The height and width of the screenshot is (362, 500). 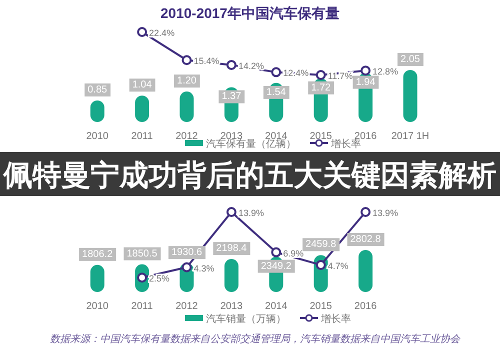 What do you see at coordinates (276, 306) in the screenshot?
I see `x-tick-label: 2014` at bounding box center [276, 306].